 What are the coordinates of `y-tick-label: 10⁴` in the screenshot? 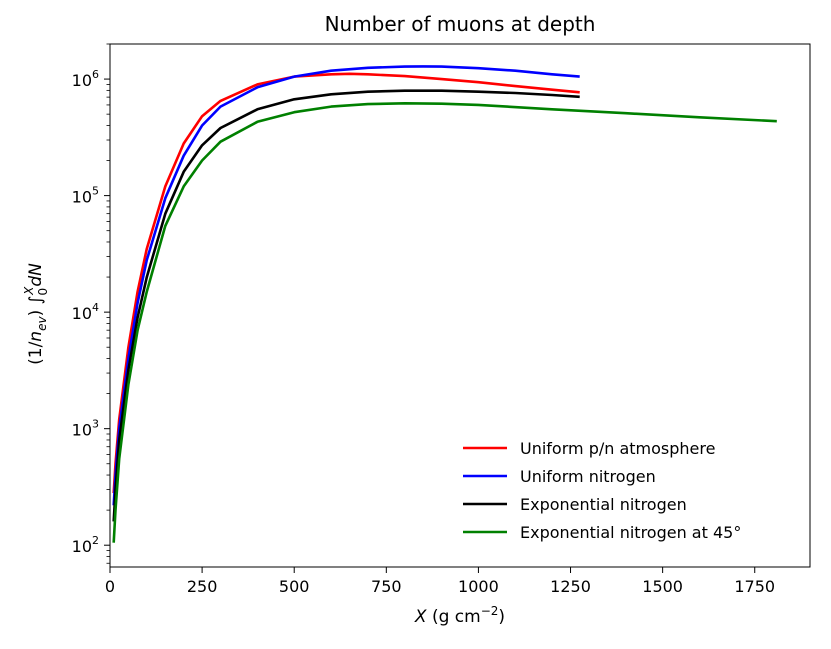 It's located at (85, 312).